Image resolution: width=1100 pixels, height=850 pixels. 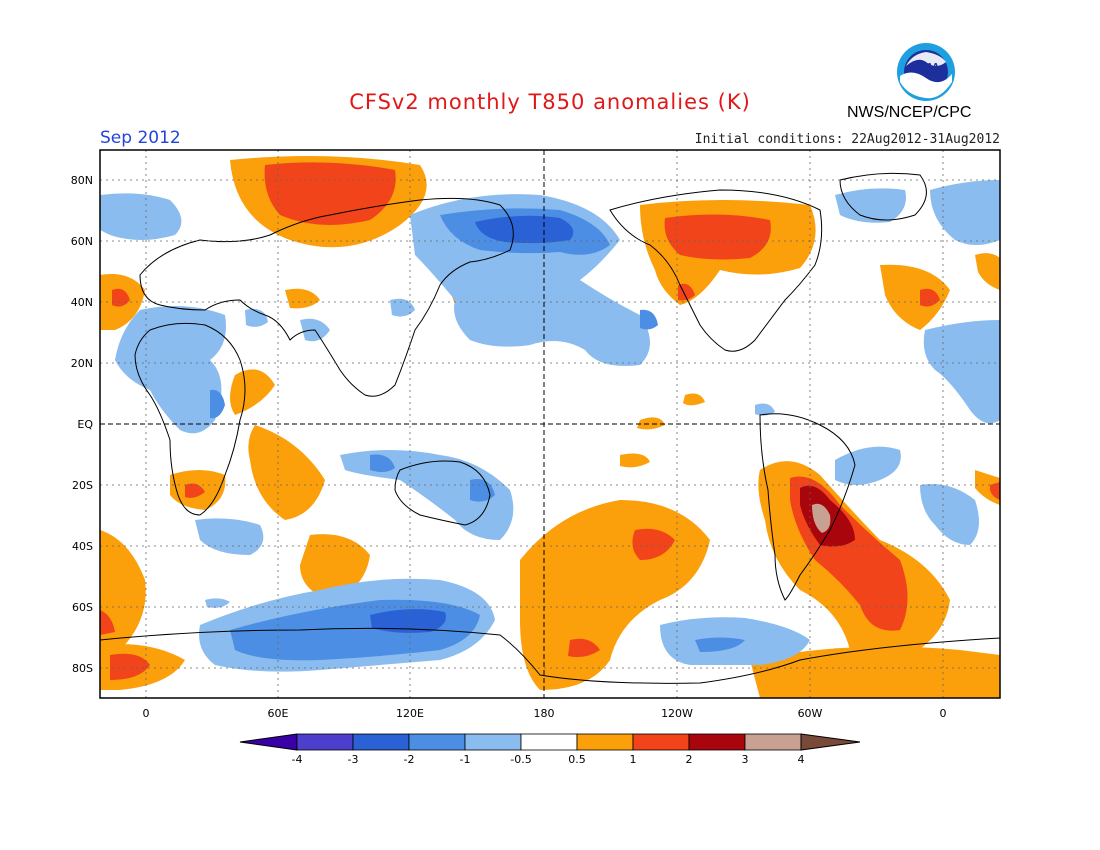 I want to click on lat-label: 20N, so click(x=82, y=363).